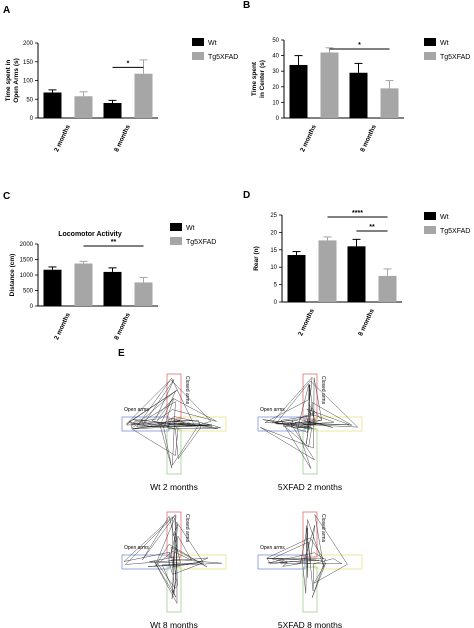  What do you see at coordinates (16, 80) in the screenshot?
I see `y-axis-title: Open Arms (s)` at bounding box center [16, 80].